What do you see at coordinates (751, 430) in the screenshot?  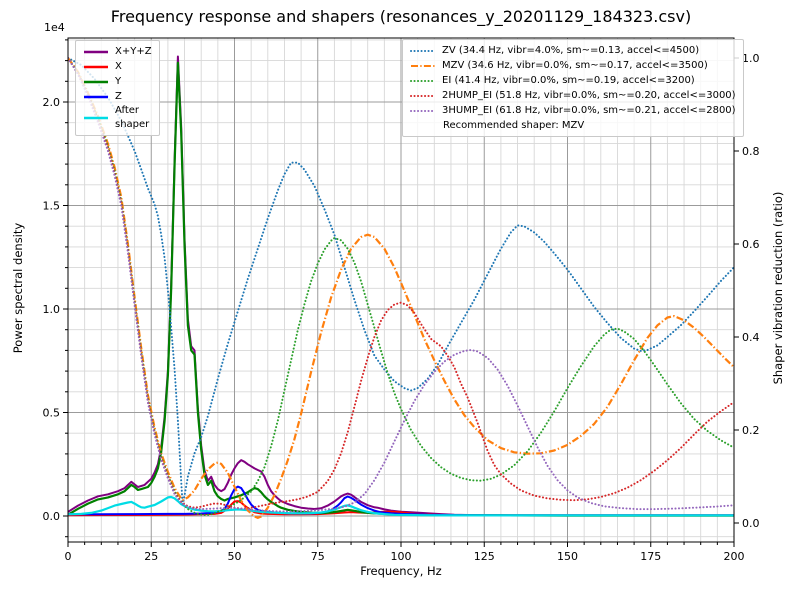 I see `y-right-tick-label: 0.2` at bounding box center [751, 430].